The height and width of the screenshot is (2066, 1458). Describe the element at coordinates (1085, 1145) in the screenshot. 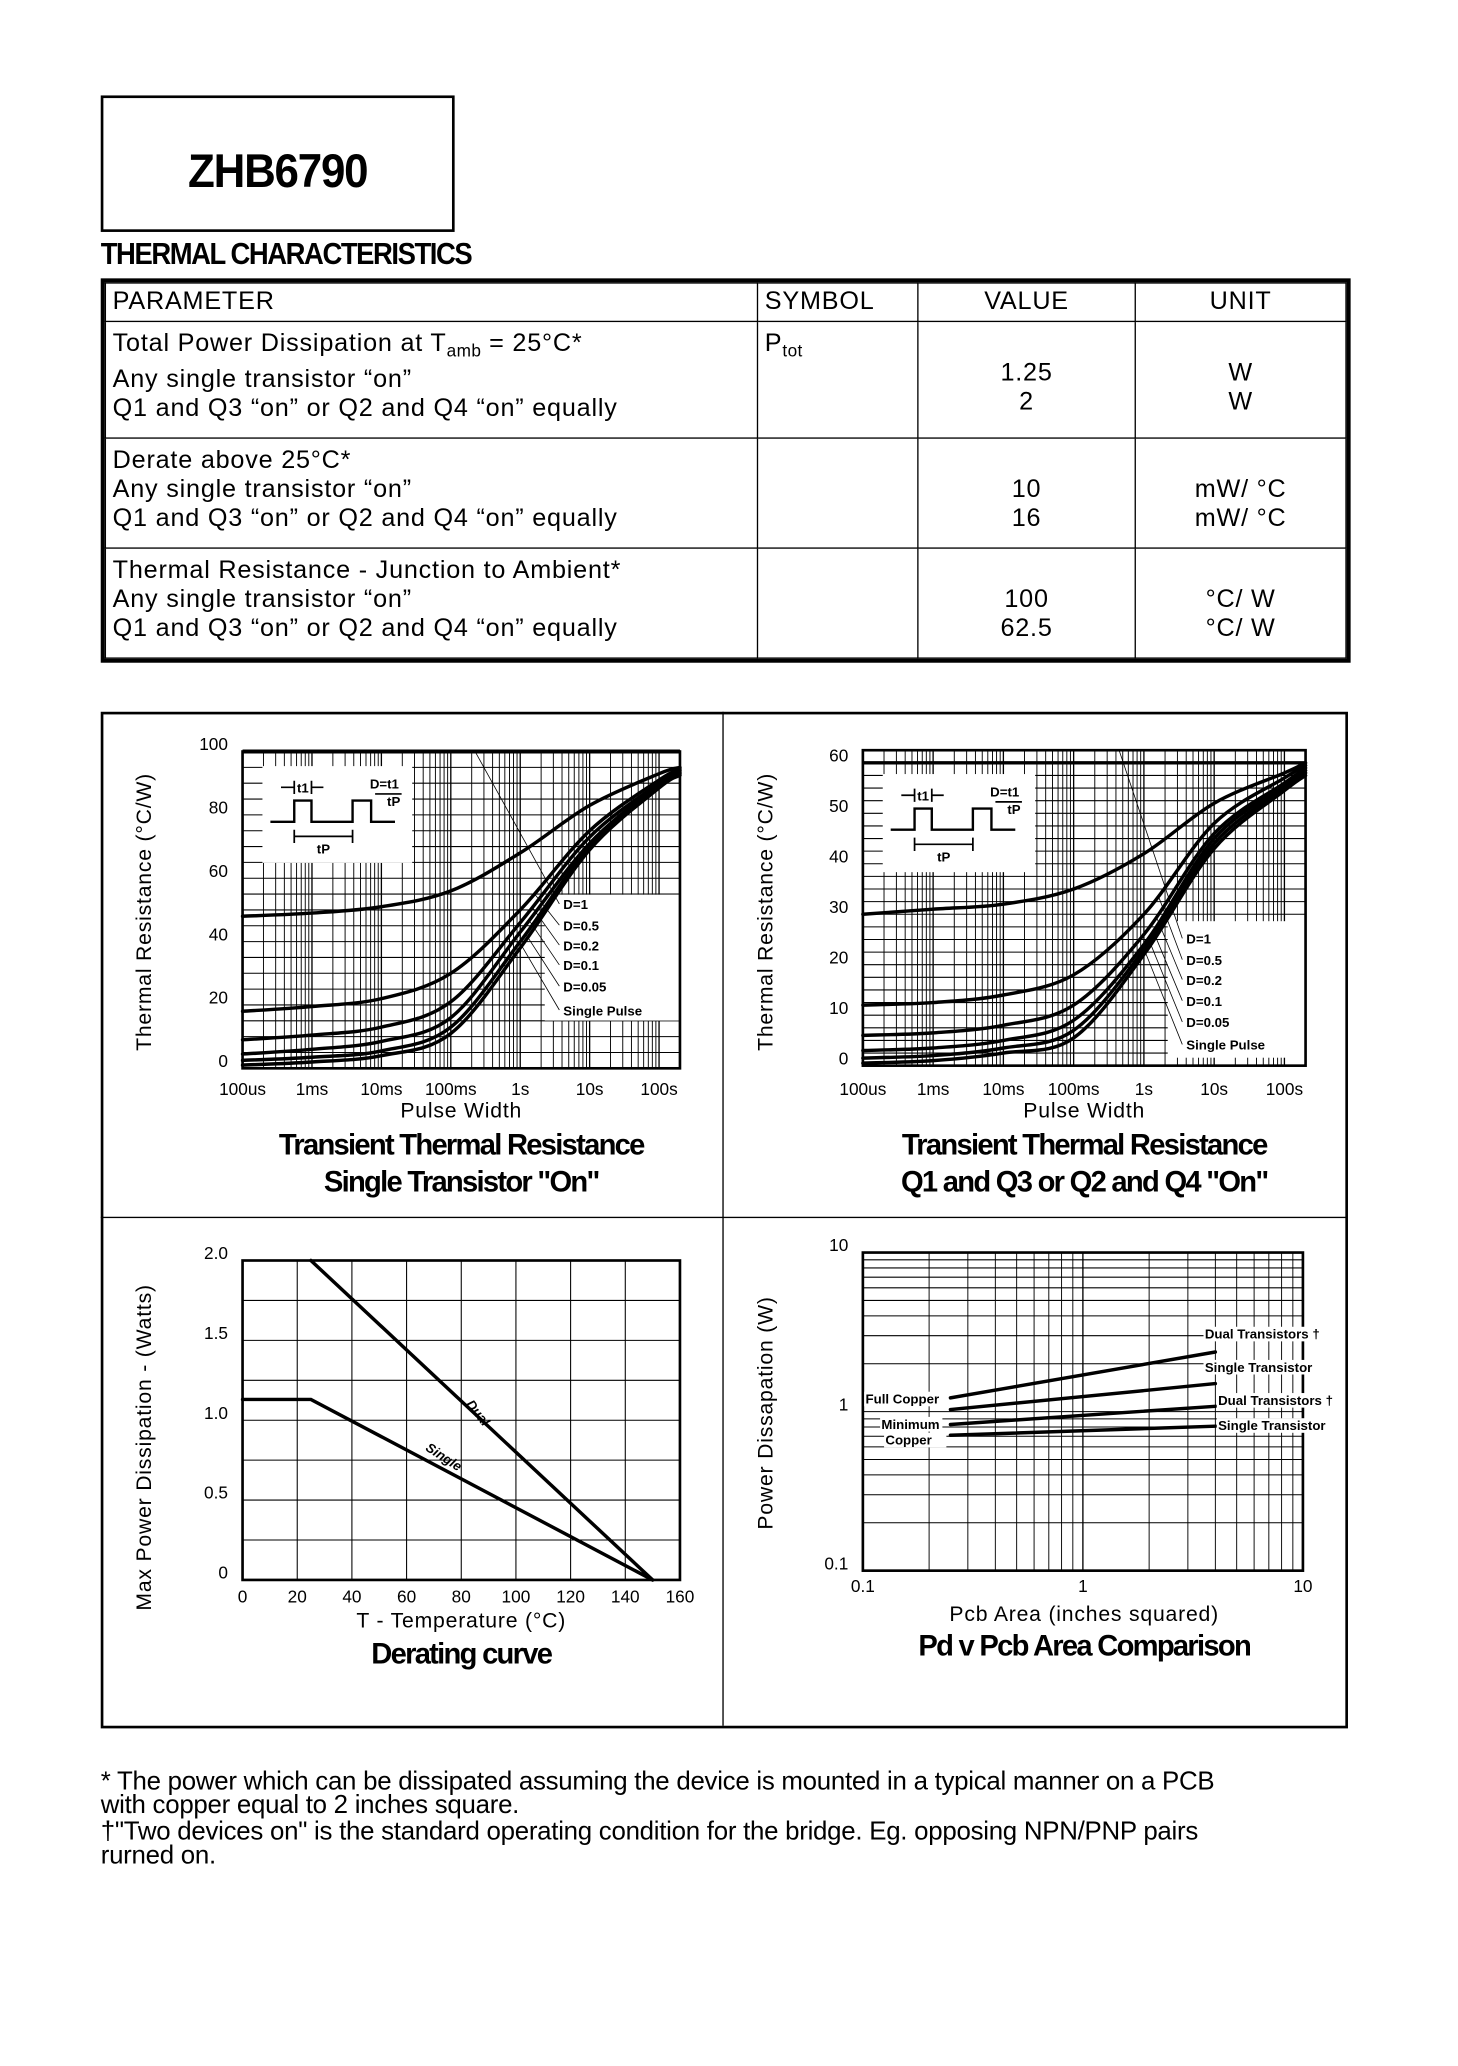

I see `chart-title: Transient Thermal Resistance` at that location.